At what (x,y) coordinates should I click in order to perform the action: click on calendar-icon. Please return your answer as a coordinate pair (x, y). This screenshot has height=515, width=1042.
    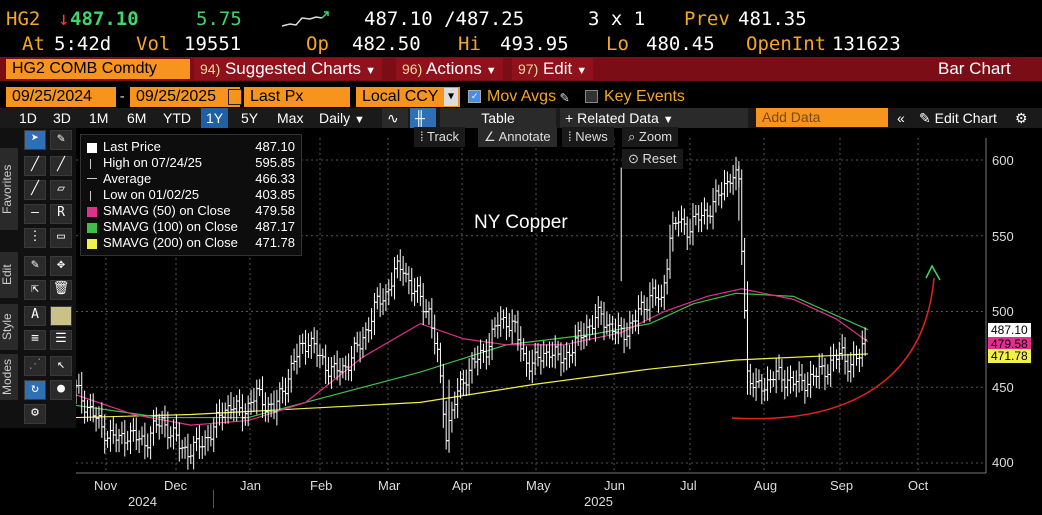
    Looking at the image, I should click on (235, 97).